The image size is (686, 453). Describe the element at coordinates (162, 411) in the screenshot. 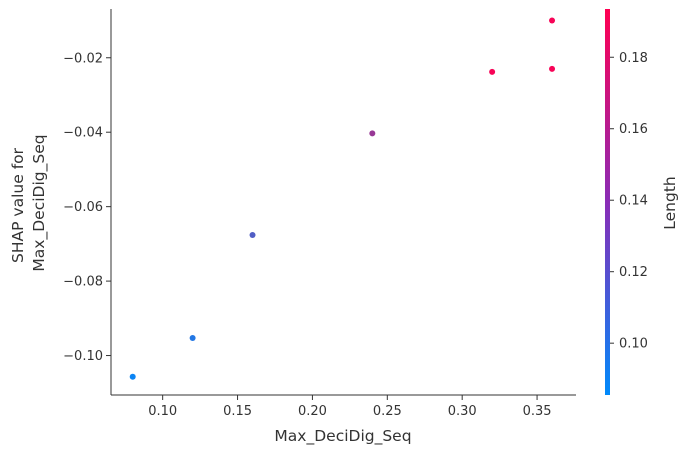

I see `x-tick-label: 0.10` at that location.